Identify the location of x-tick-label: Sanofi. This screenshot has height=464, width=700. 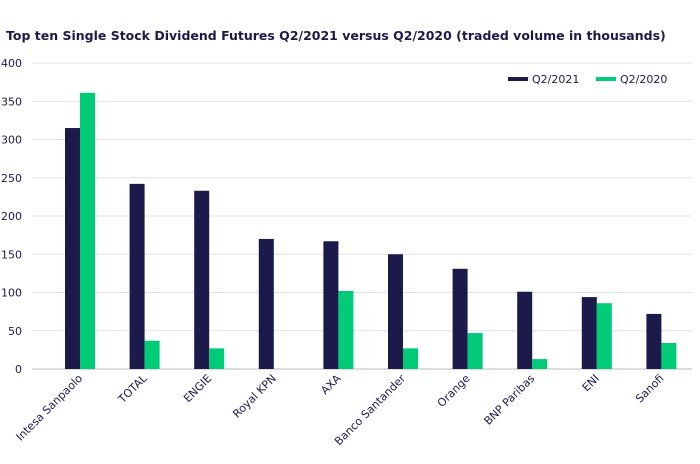
(649, 388).